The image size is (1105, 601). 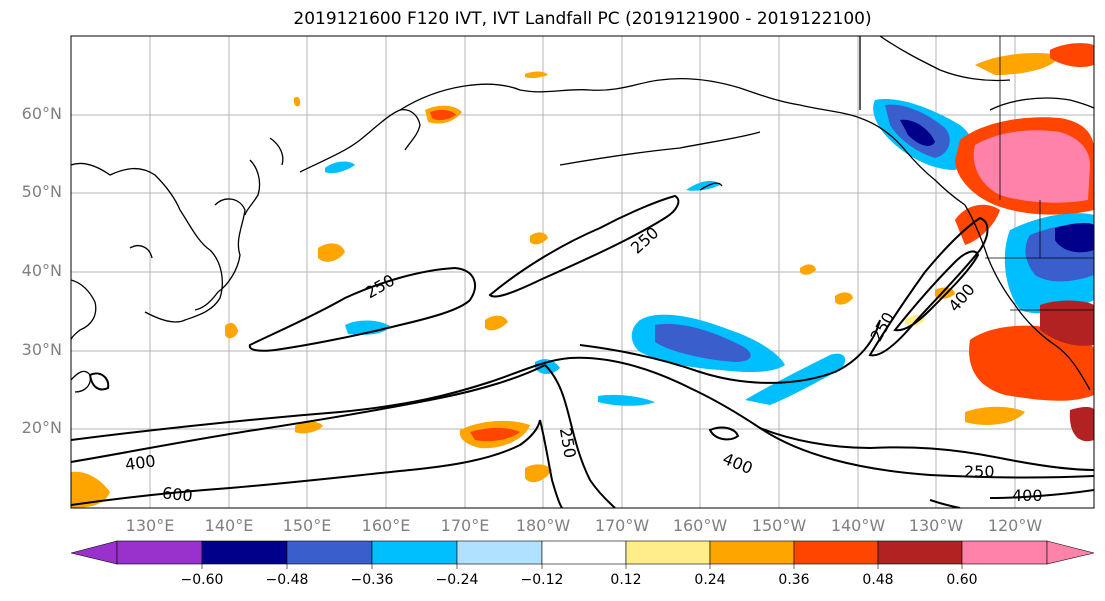 I want to click on colorbar-tick-label: −0.48, so click(x=287, y=580).